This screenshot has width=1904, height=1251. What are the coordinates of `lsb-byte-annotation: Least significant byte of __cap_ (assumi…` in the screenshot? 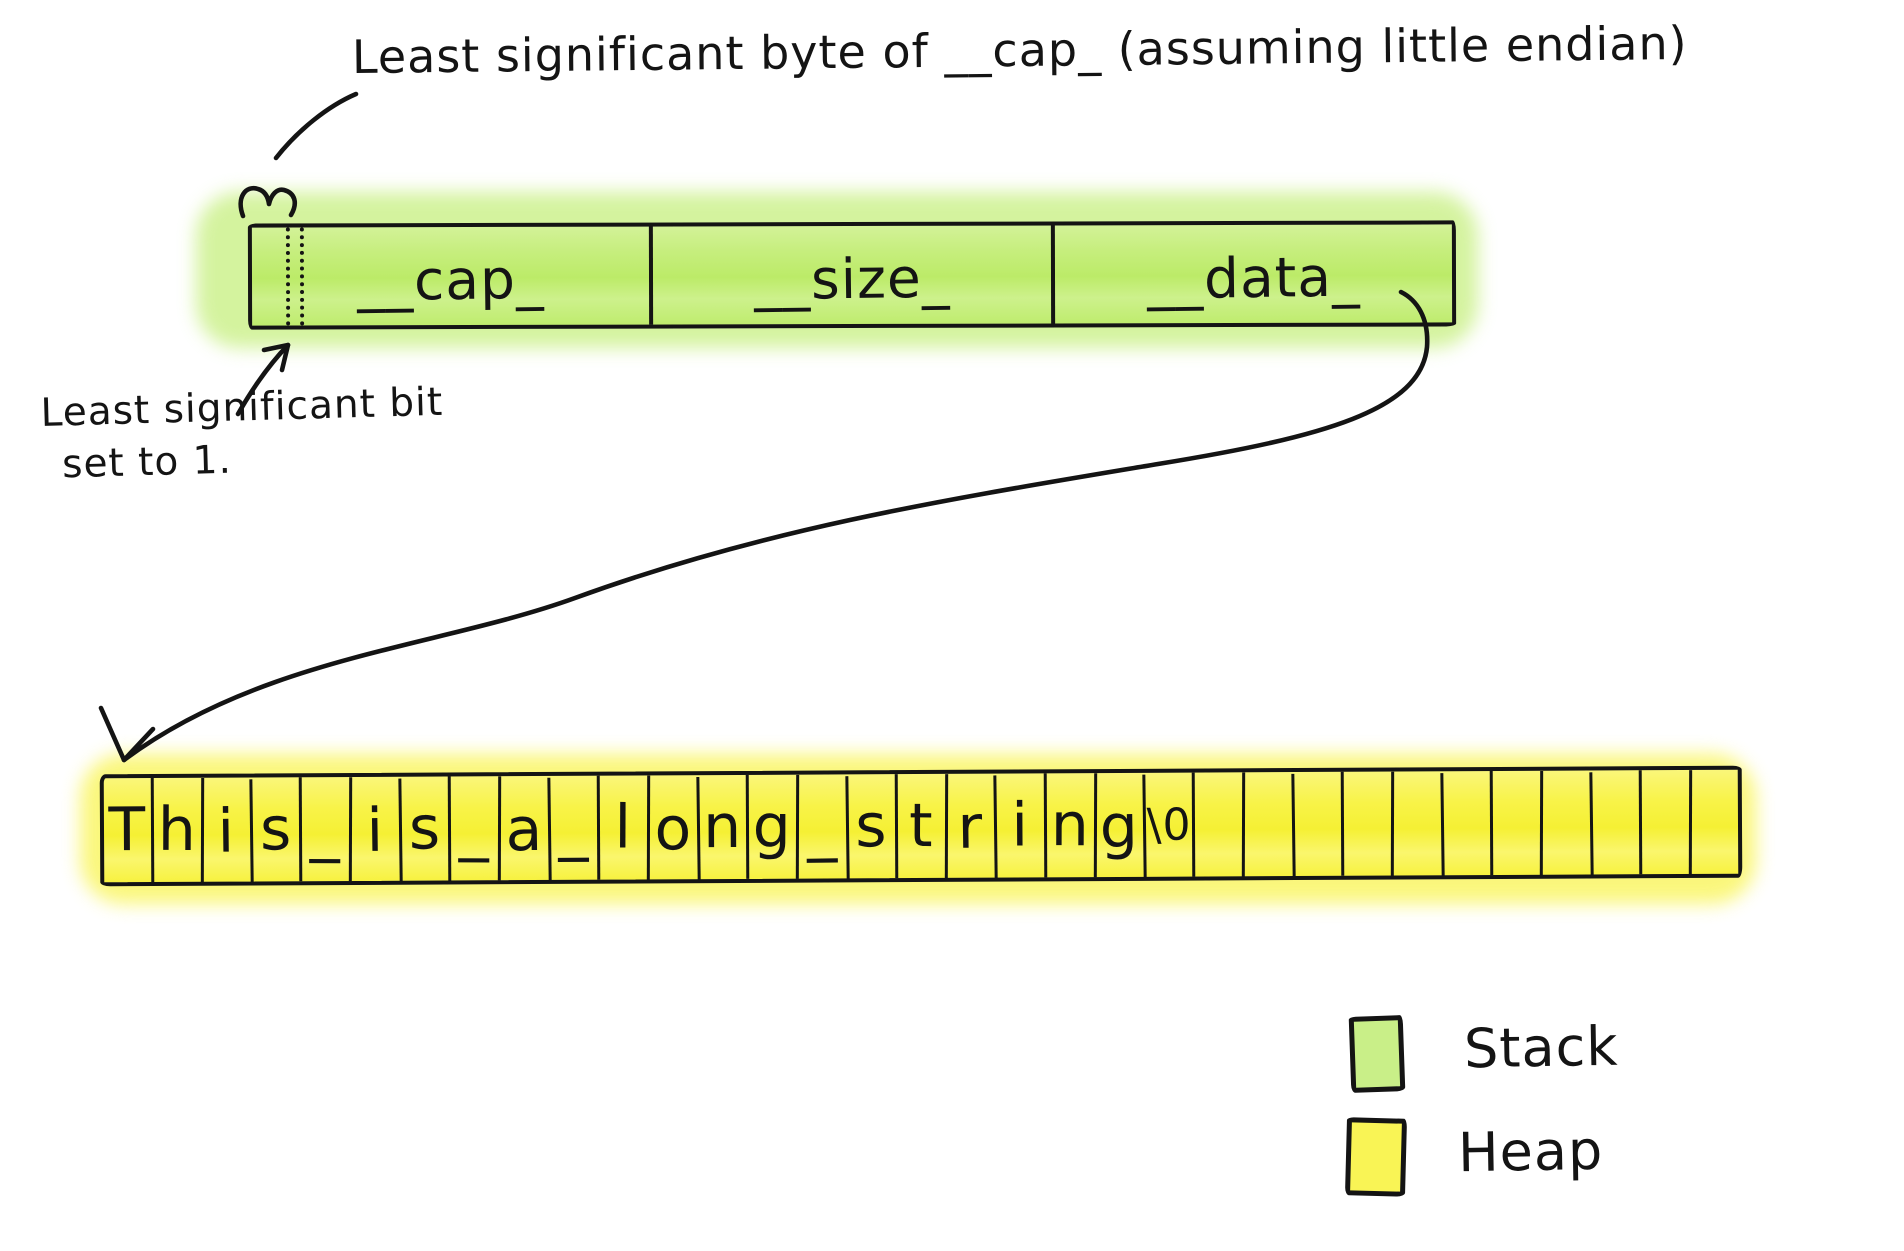 It's located at (1019, 50).